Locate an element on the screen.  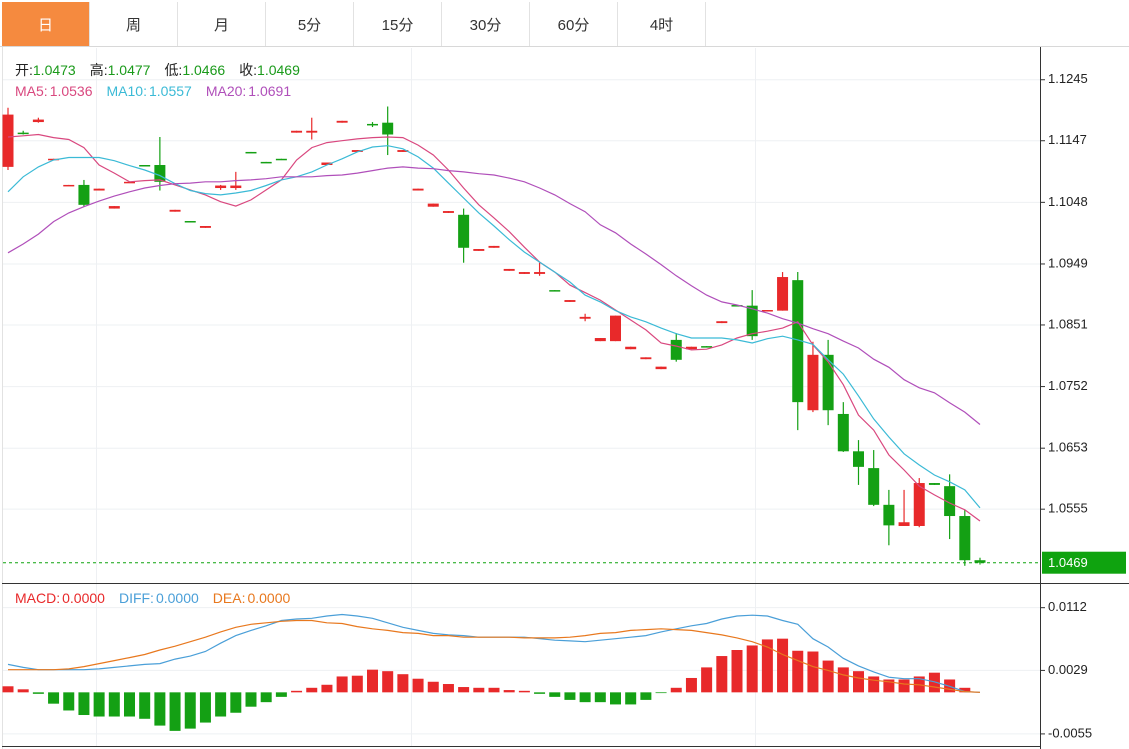
last-price-box is located at coordinates (1084, 562).